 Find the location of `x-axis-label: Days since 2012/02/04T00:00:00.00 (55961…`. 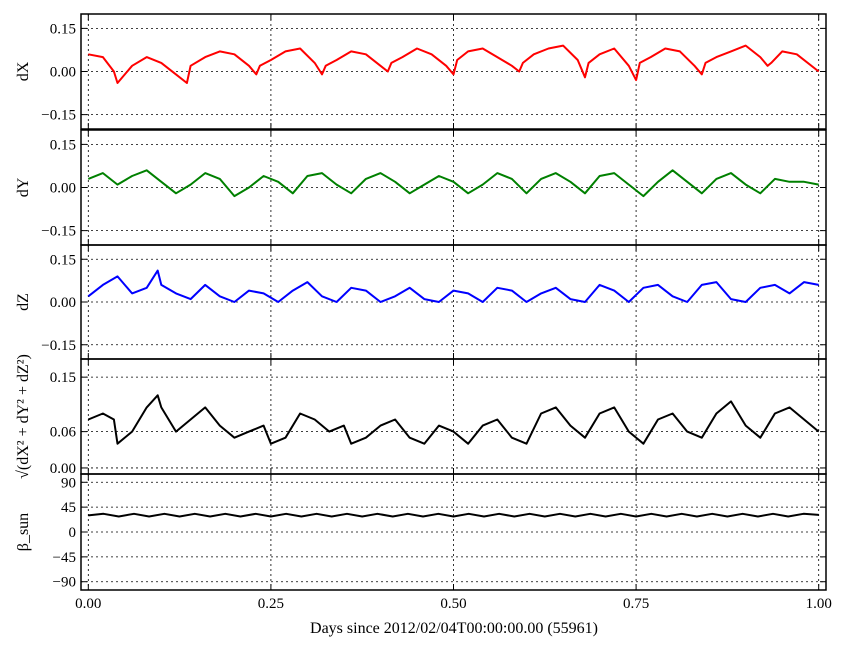

x-axis-label: Days since 2012/02/04T00:00:00.00 (55961… is located at coordinates (454, 628).